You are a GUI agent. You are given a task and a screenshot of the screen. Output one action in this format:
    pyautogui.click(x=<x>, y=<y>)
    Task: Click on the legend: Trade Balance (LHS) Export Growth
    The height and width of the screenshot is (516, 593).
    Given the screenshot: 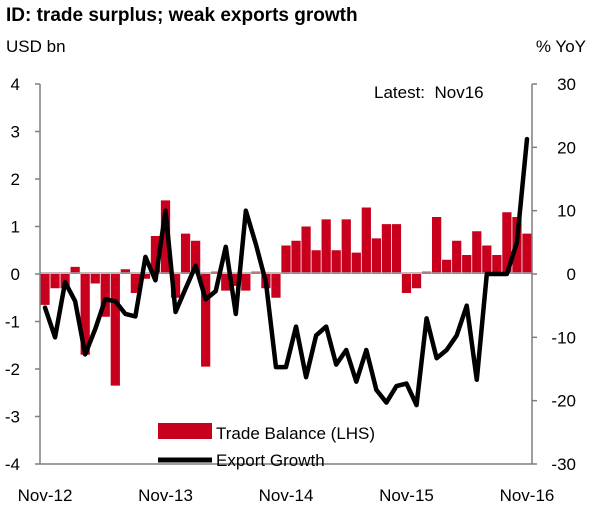 What is the action you would take?
    pyautogui.click(x=266, y=446)
    